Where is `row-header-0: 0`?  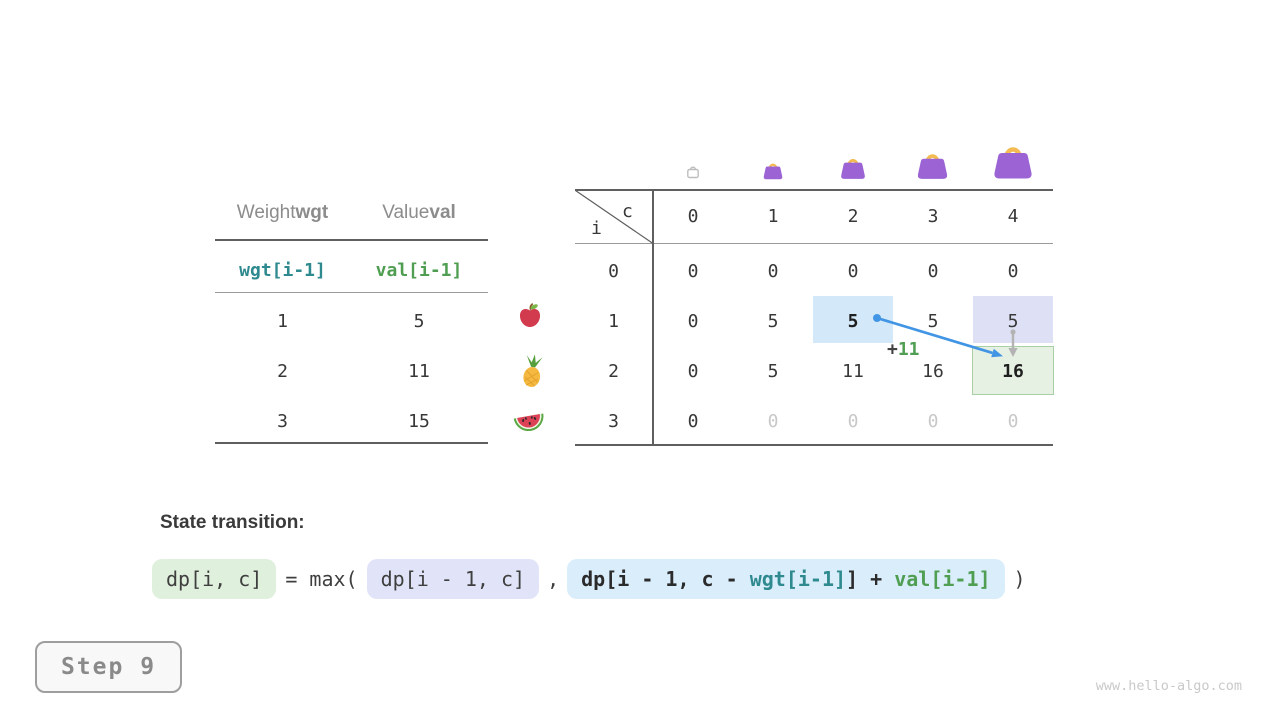 row-header-0: 0 is located at coordinates (613, 271).